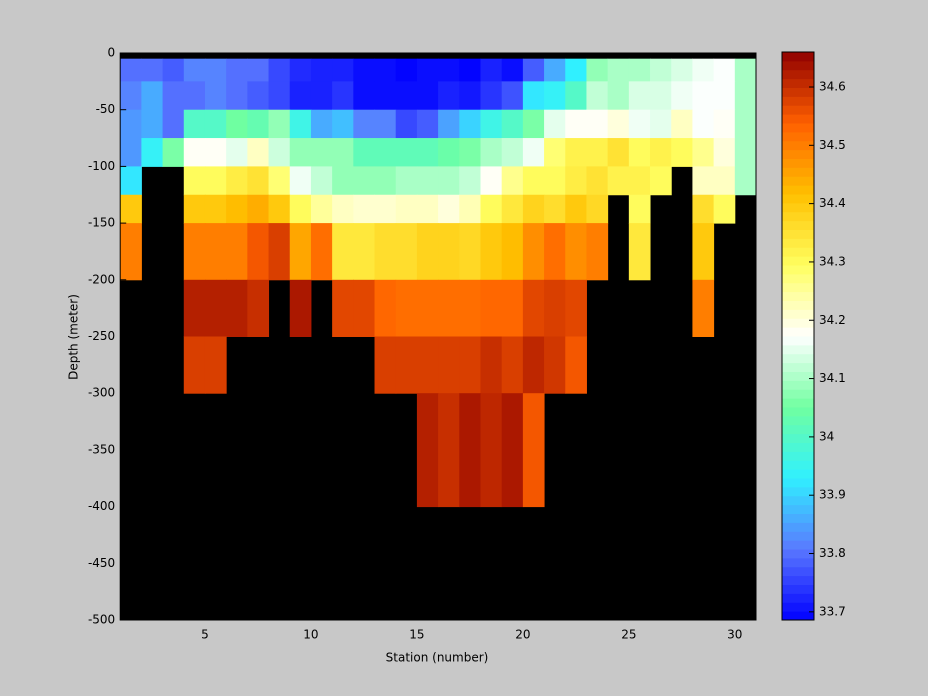  What do you see at coordinates (832, 145) in the screenshot?
I see `colorbar-tick-label: 34.5` at bounding box center [832, 145].